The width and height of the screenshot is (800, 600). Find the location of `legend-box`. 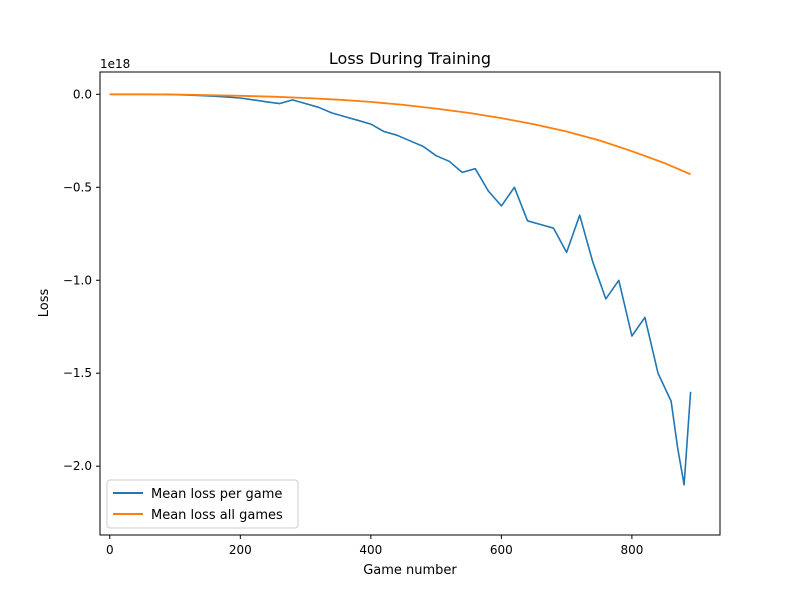

legend-box is located at coordinates (202, 504).